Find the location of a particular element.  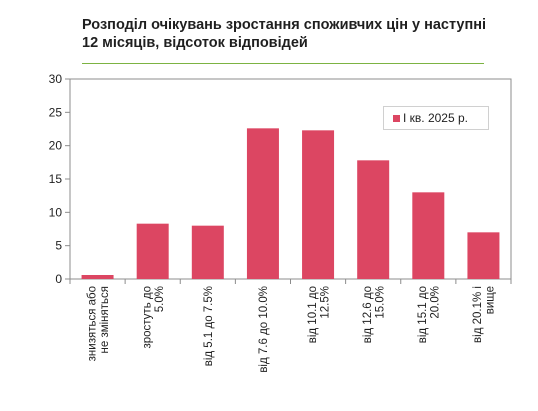

x-category-label-line: від 15.1 до is located at coordinates (423, 314).